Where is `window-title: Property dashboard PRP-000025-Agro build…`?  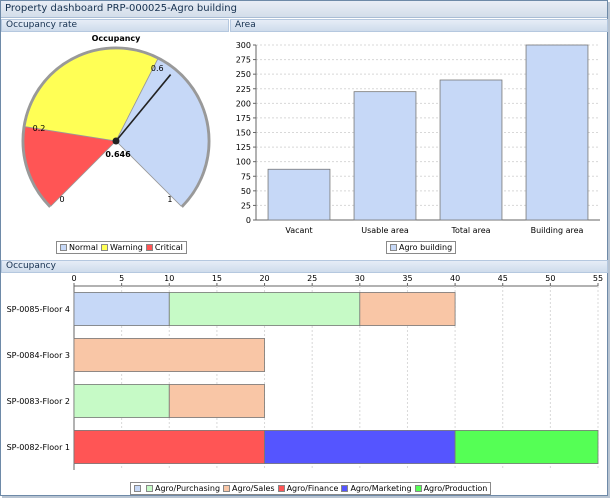 window-title: Property dashboard PRP-000025-Agro build… is located at coordinates (304, 9).